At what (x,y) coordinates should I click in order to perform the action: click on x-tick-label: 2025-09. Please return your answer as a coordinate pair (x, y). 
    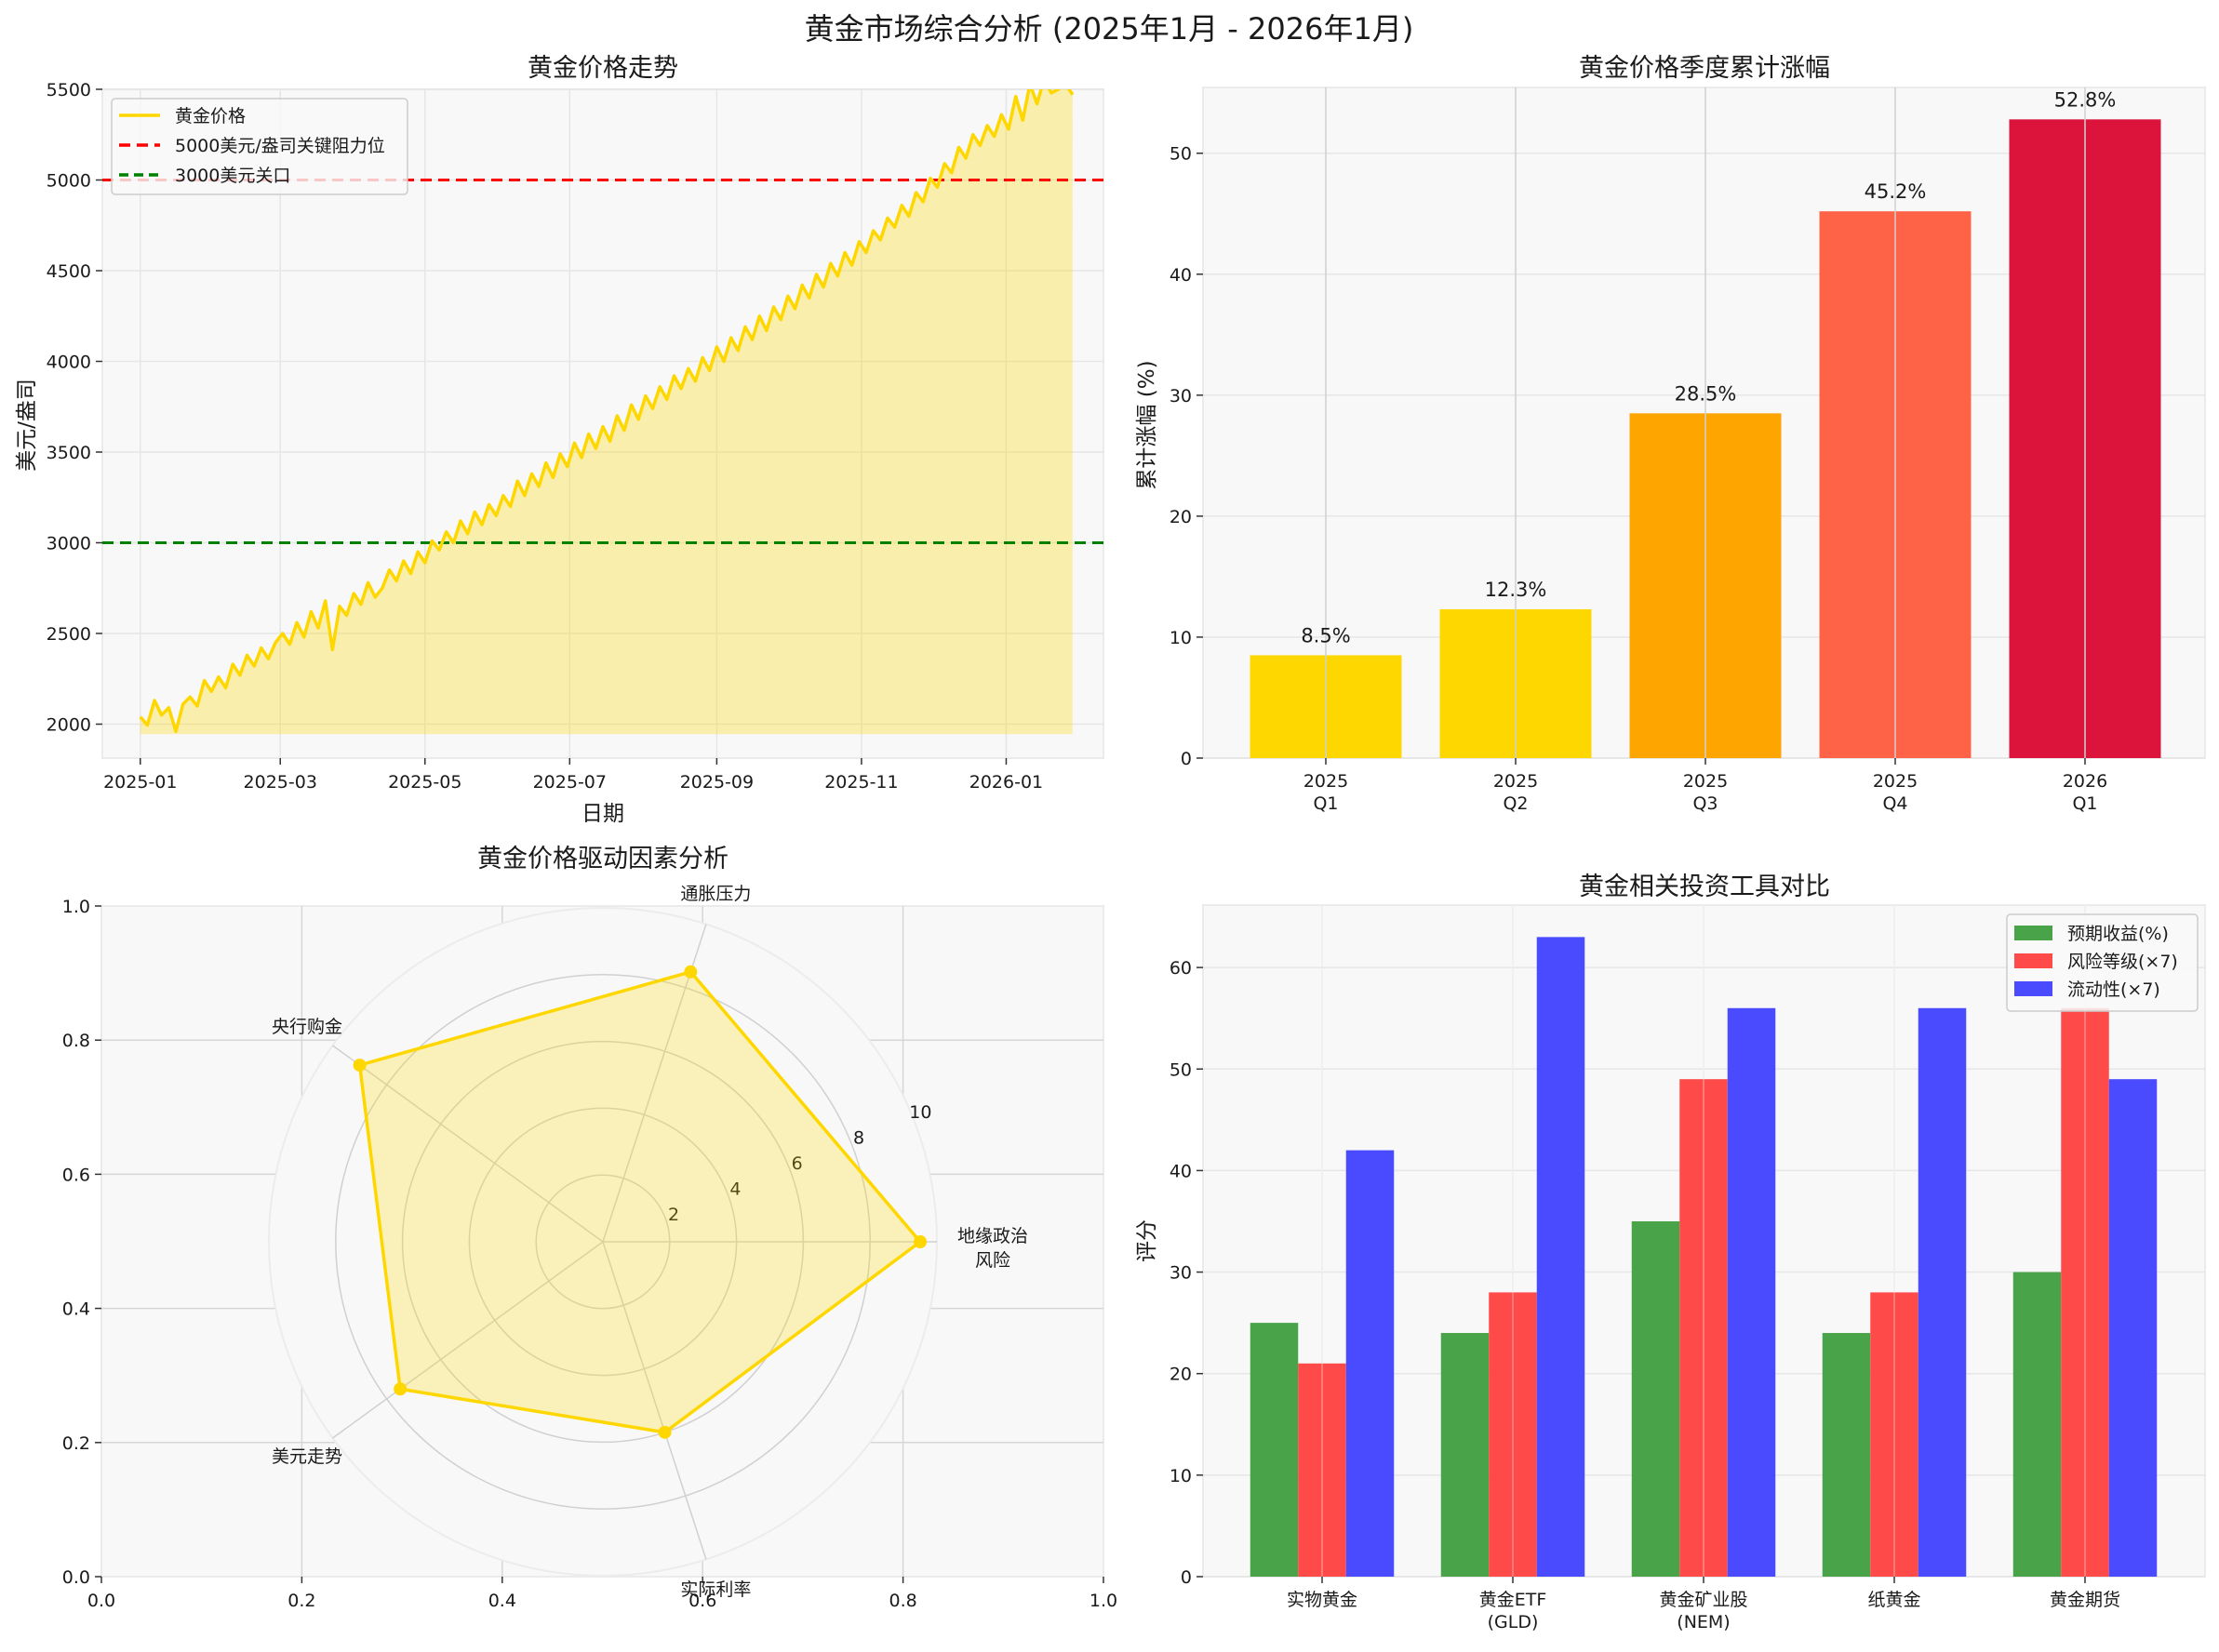
    Looking at the image, I should click on (717, 782).